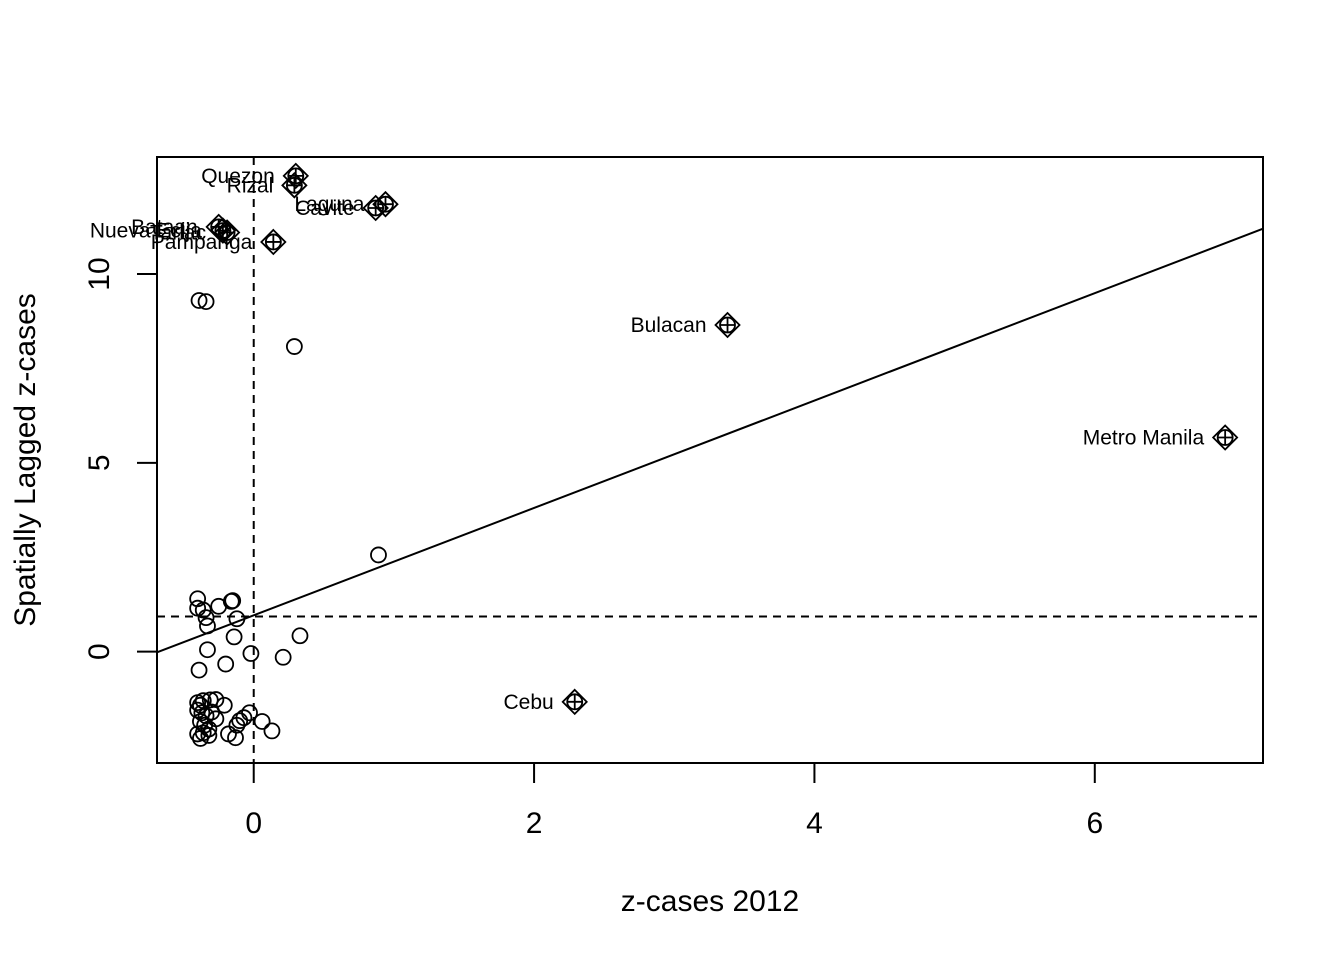  I want to click on influential-point-label: Tarlac, so click(178, 233).